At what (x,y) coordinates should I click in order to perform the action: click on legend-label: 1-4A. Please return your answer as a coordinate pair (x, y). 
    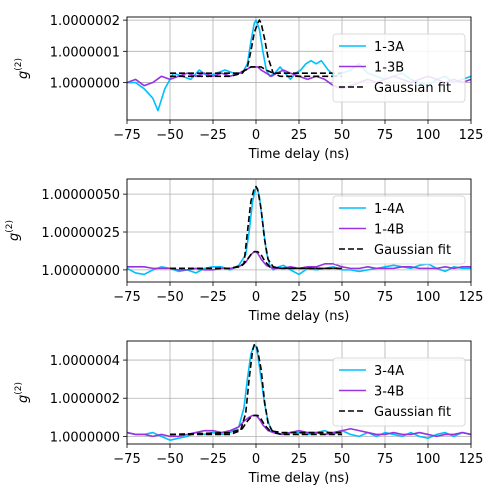
    Looking at the image, I should click on (389, 209).